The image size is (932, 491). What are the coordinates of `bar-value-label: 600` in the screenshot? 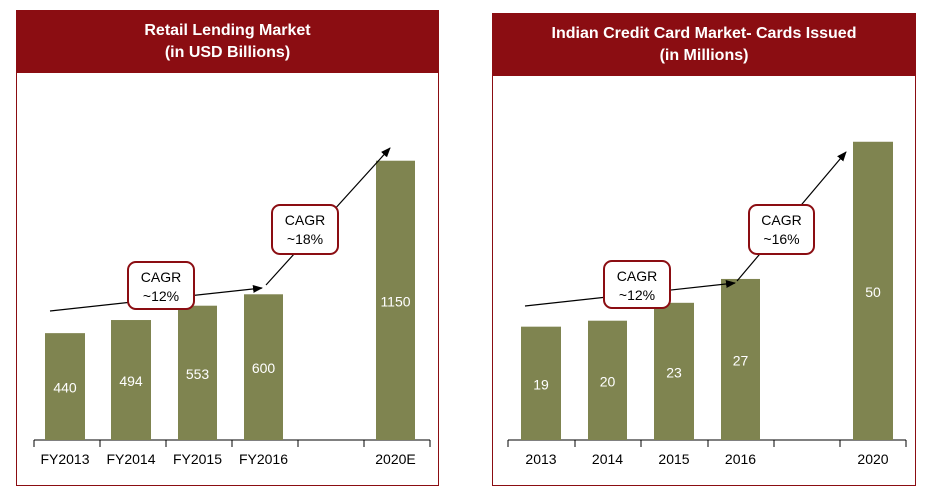 It's located at (264, 368).